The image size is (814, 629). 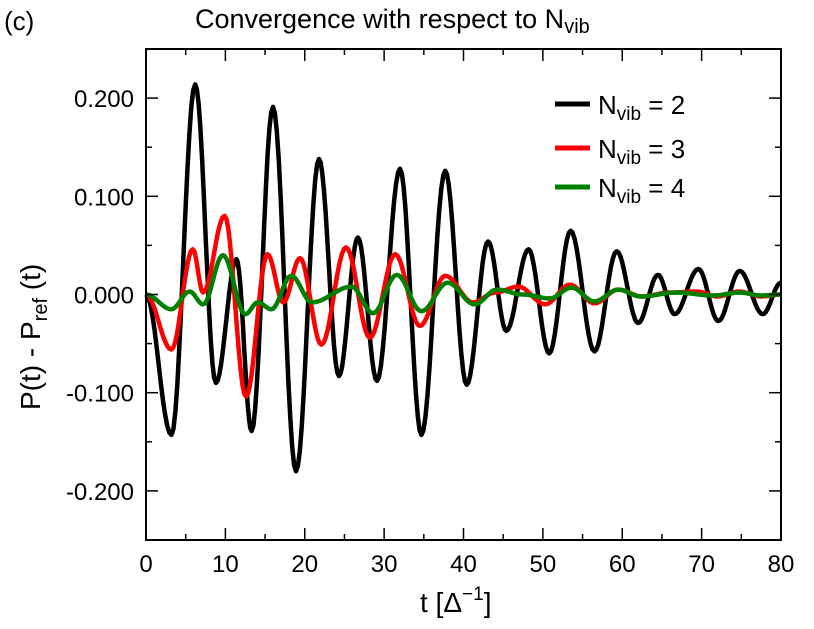 What do you see at coordinates (225, 564) in the screenshot?
I see `x-tick-label: 10` at bounding box center [225, 564].